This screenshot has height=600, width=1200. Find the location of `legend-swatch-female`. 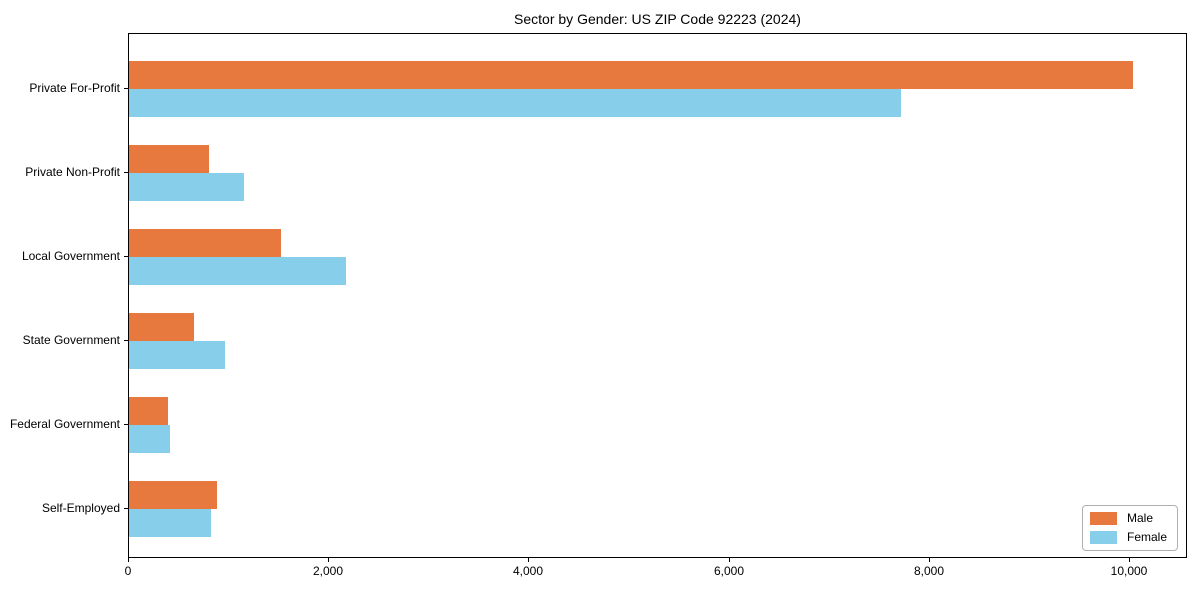

legend-swatch-female is located at coordinates (1103, 537).